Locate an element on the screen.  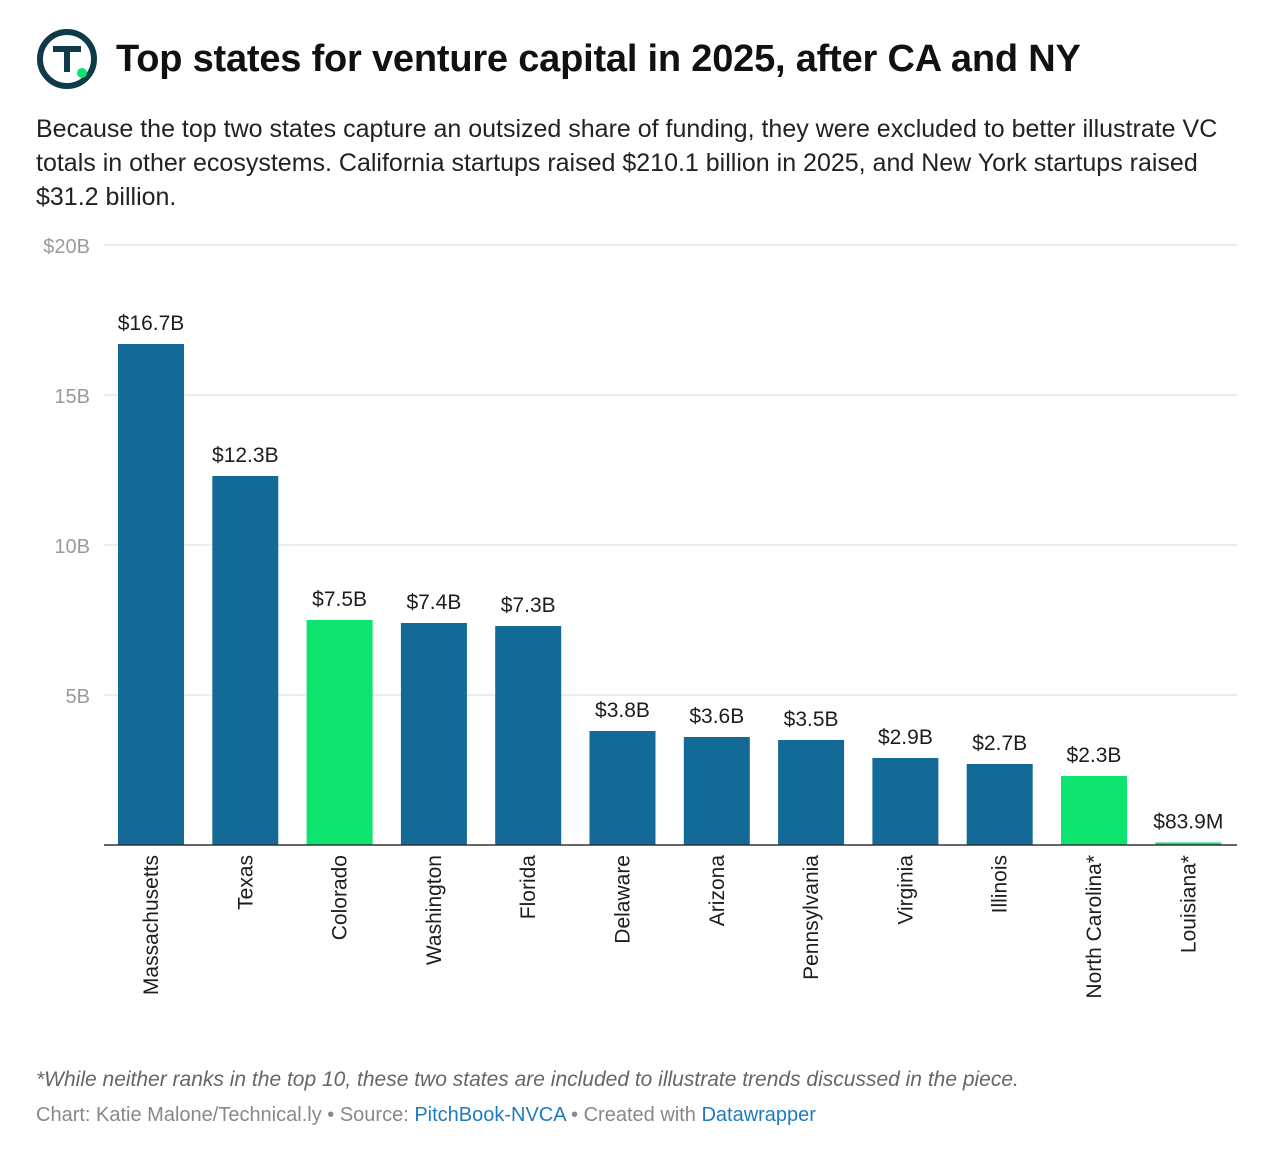
bar-value-label: $3.5B is located at coordinates (811, 719).